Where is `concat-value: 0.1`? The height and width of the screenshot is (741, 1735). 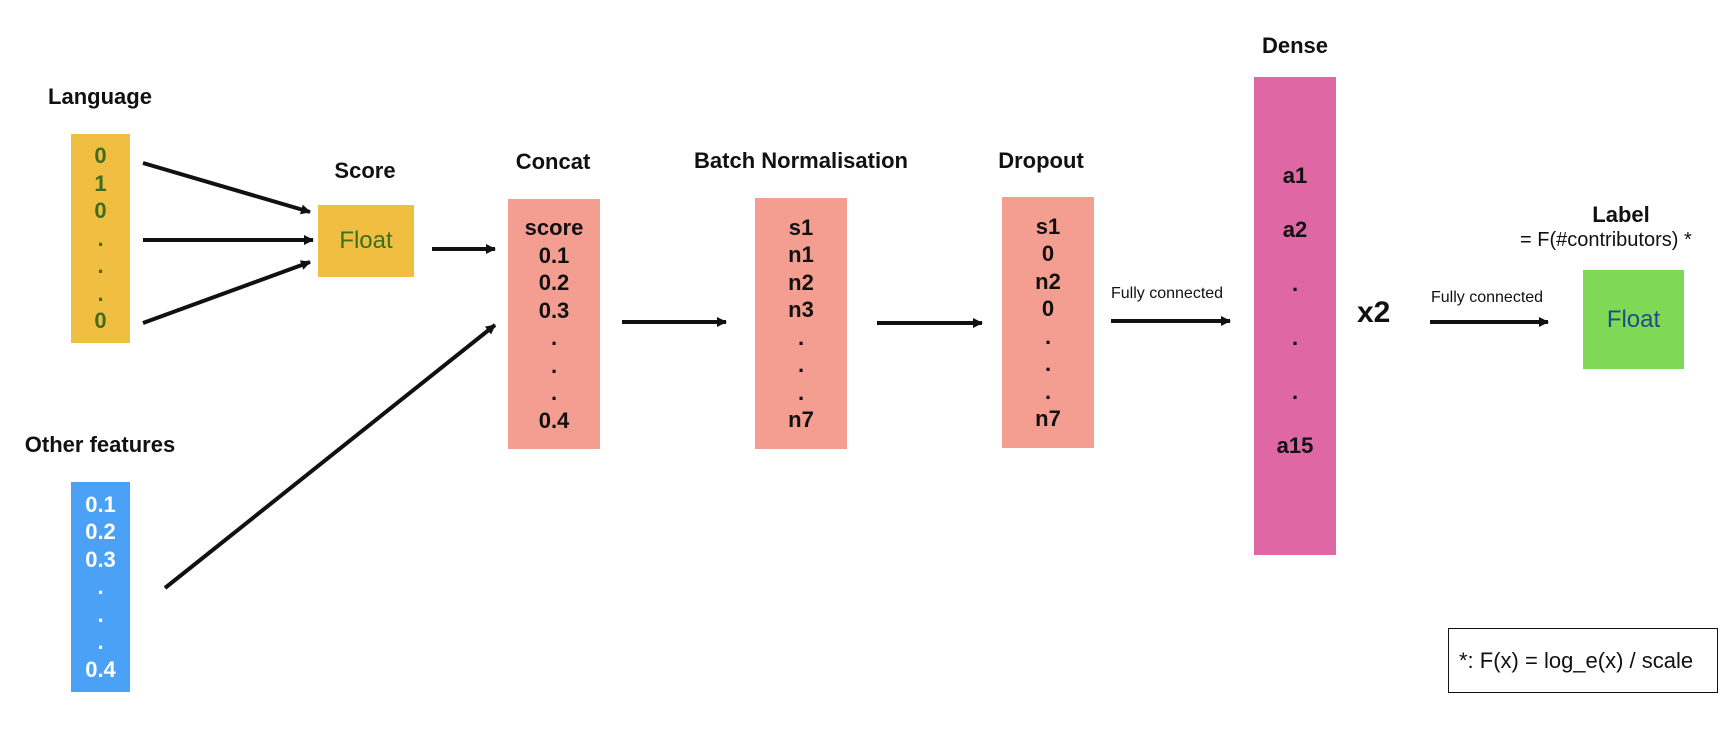 concat-value: 0.1 is located at coordinates (554, 255).